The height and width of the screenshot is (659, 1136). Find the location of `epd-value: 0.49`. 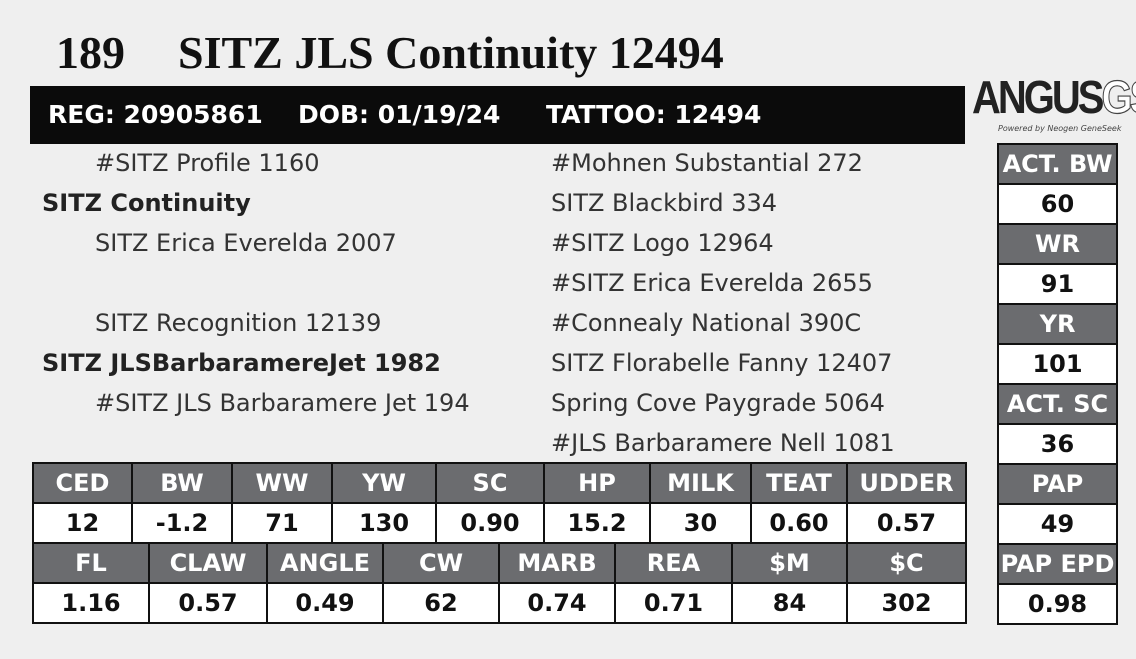

epd-value: 0.49 is located at coordinates (325, 603).